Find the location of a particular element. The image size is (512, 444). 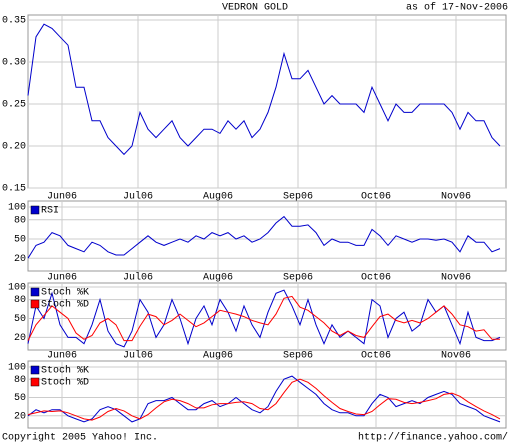

y-tick-label: 0.35 is located at coordinates (14, 21).